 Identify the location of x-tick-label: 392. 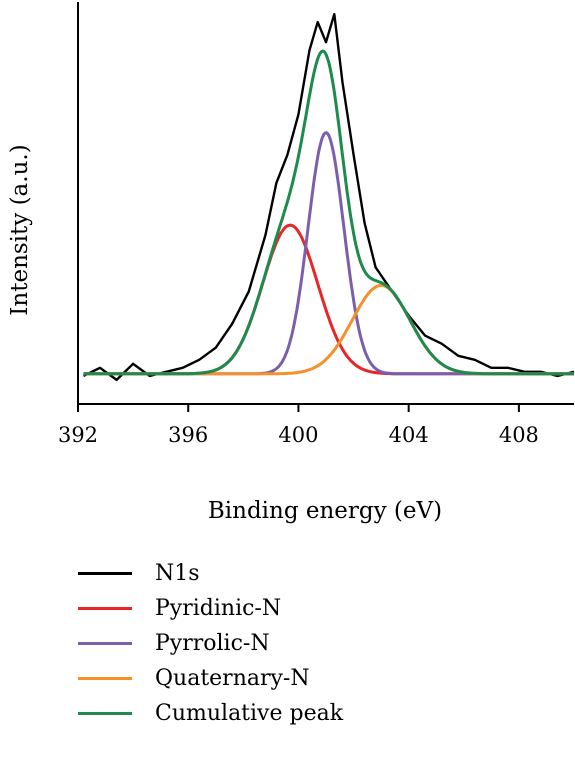
(78, 435).